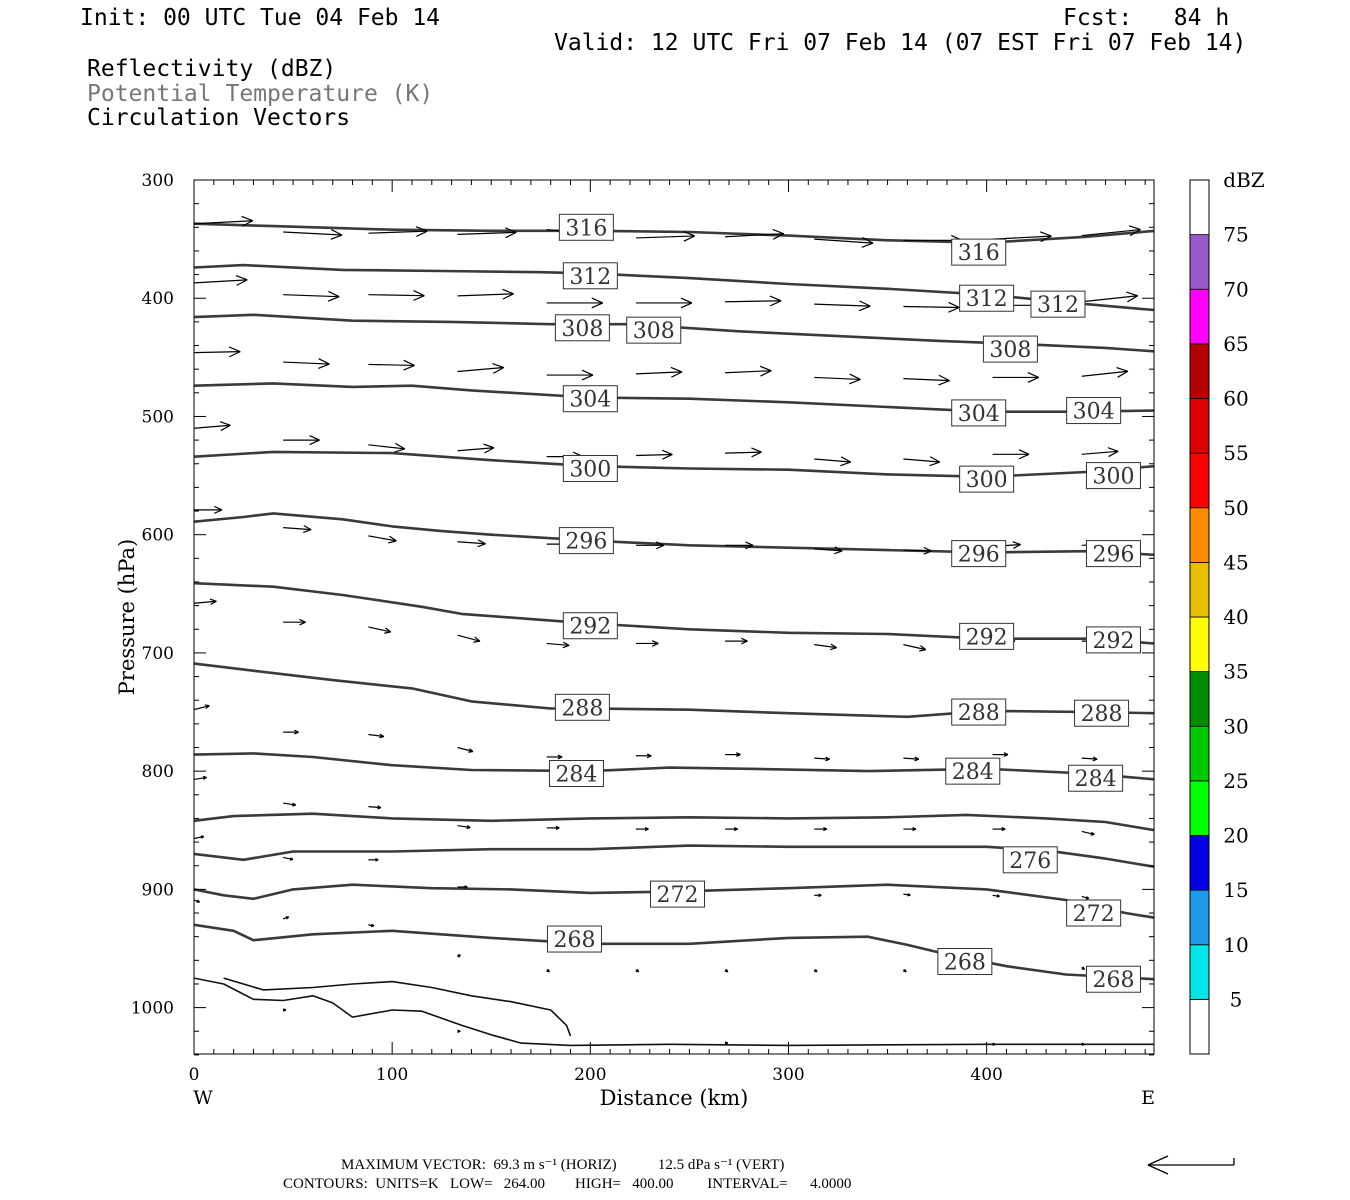  Describe the element at coordinates (1146, 18) in the screenshot. I see `forecast-hour-label: Fcst: 84 h` at that location.